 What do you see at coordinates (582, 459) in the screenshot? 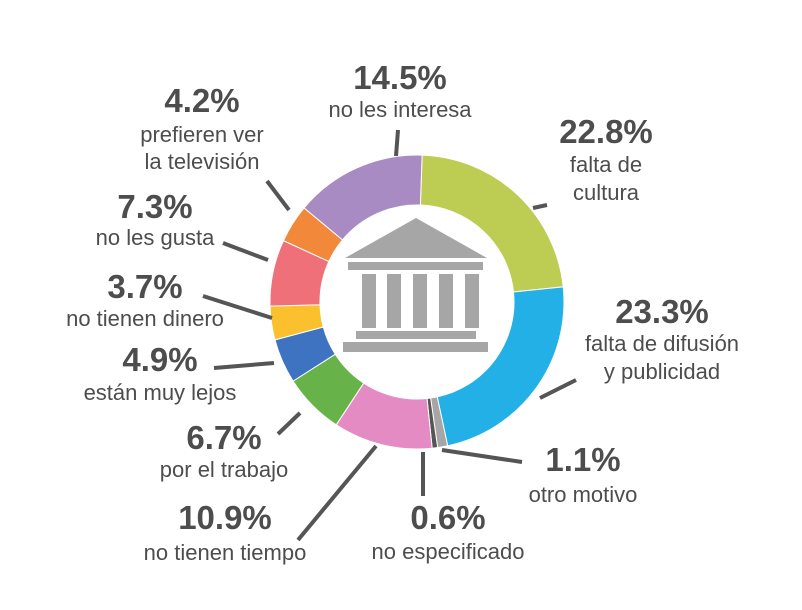
I see `slice-percent-2: 1.1%` at bounding box center [582, 459].